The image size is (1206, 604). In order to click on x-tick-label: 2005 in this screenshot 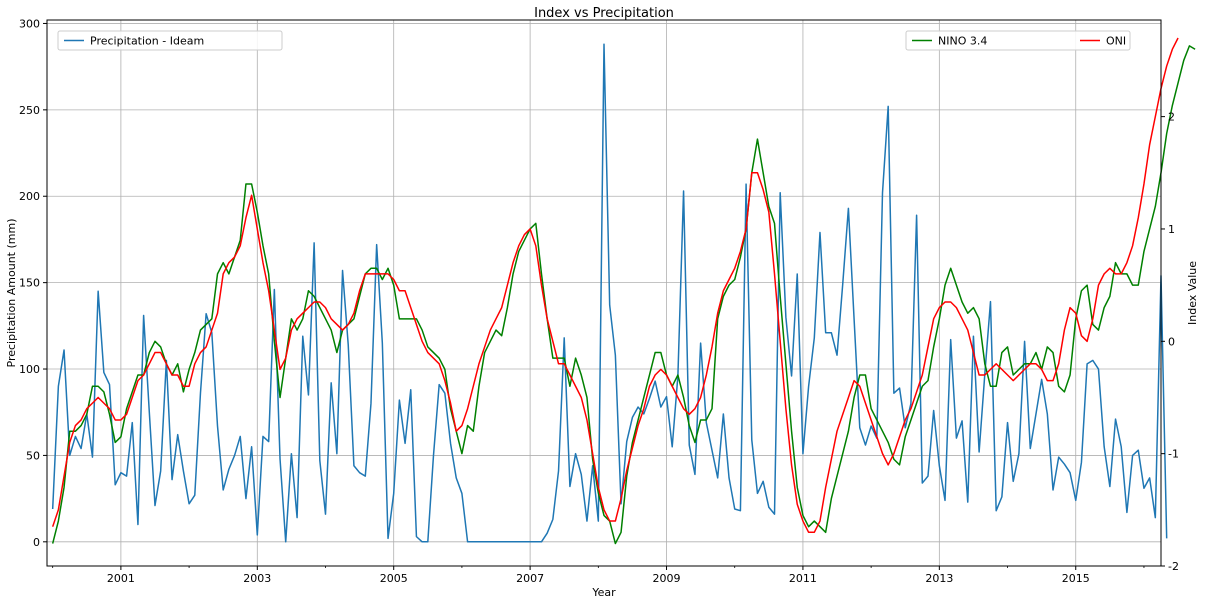, I will do `click(394, 578)`.